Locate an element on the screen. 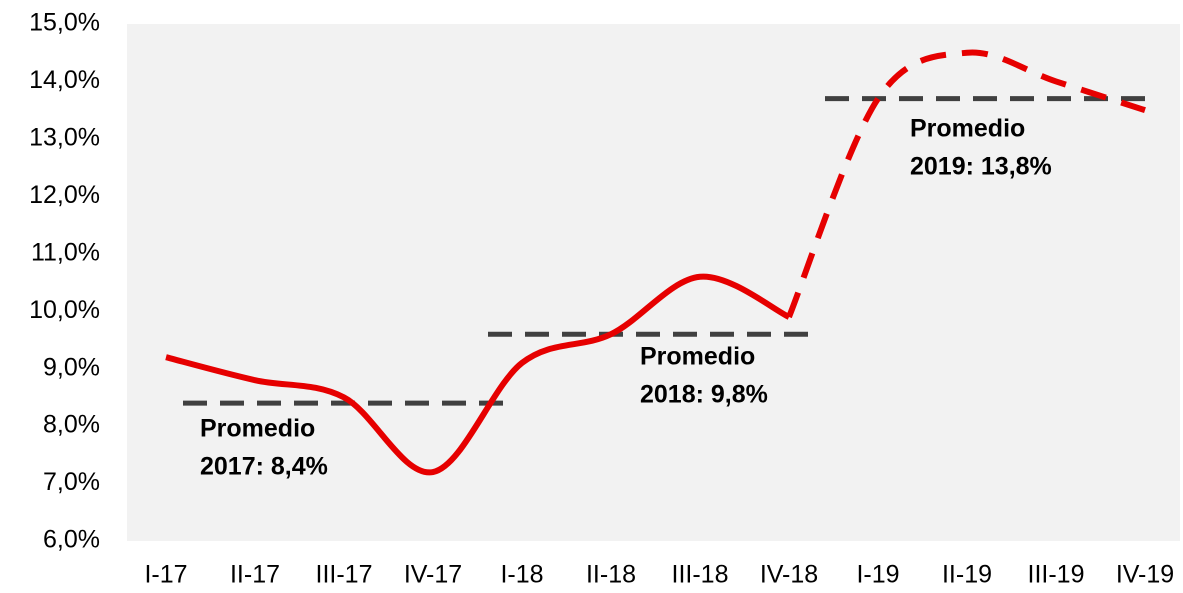  x-tick-label: III-19 is located at coordinates (1056, 575).